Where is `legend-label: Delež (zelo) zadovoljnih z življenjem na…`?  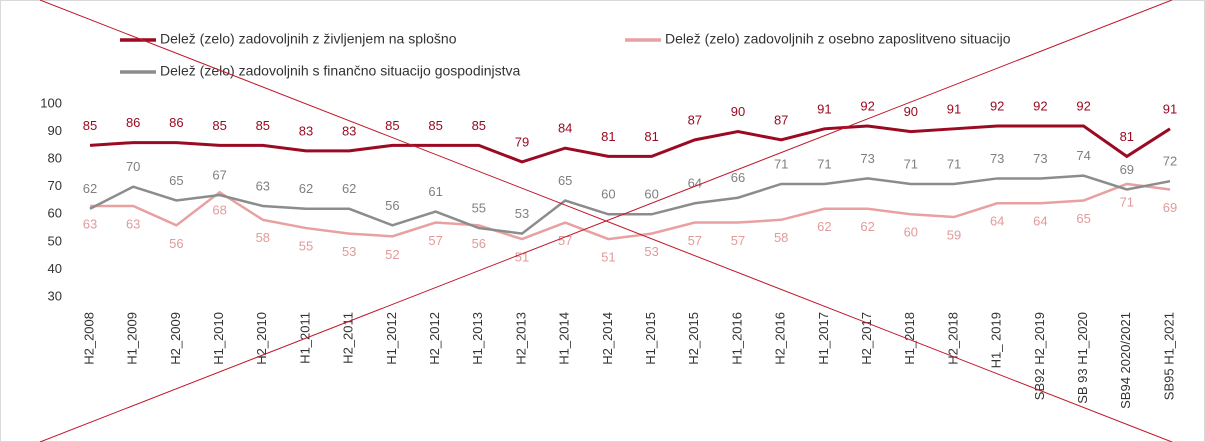 legend-label: Delež (zelo) zadovoljnih z življenjem na… is located at coordinates (308, 39).